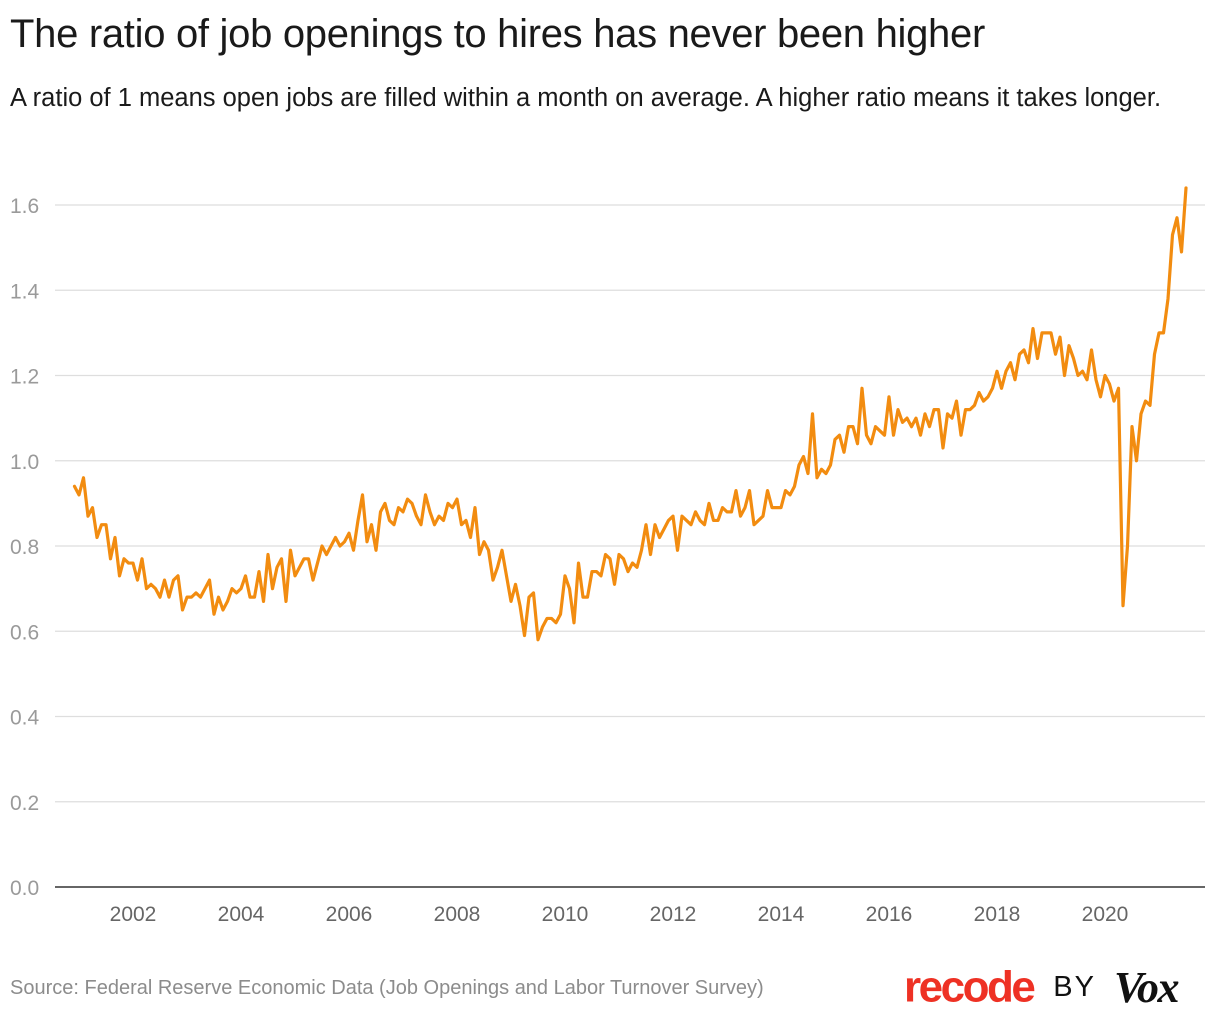 This screenshot has width=1220, height=1020. Describe the element at coordinates (565, 914) in the screenshot. I see `x-tick-label: 2010` at that location.